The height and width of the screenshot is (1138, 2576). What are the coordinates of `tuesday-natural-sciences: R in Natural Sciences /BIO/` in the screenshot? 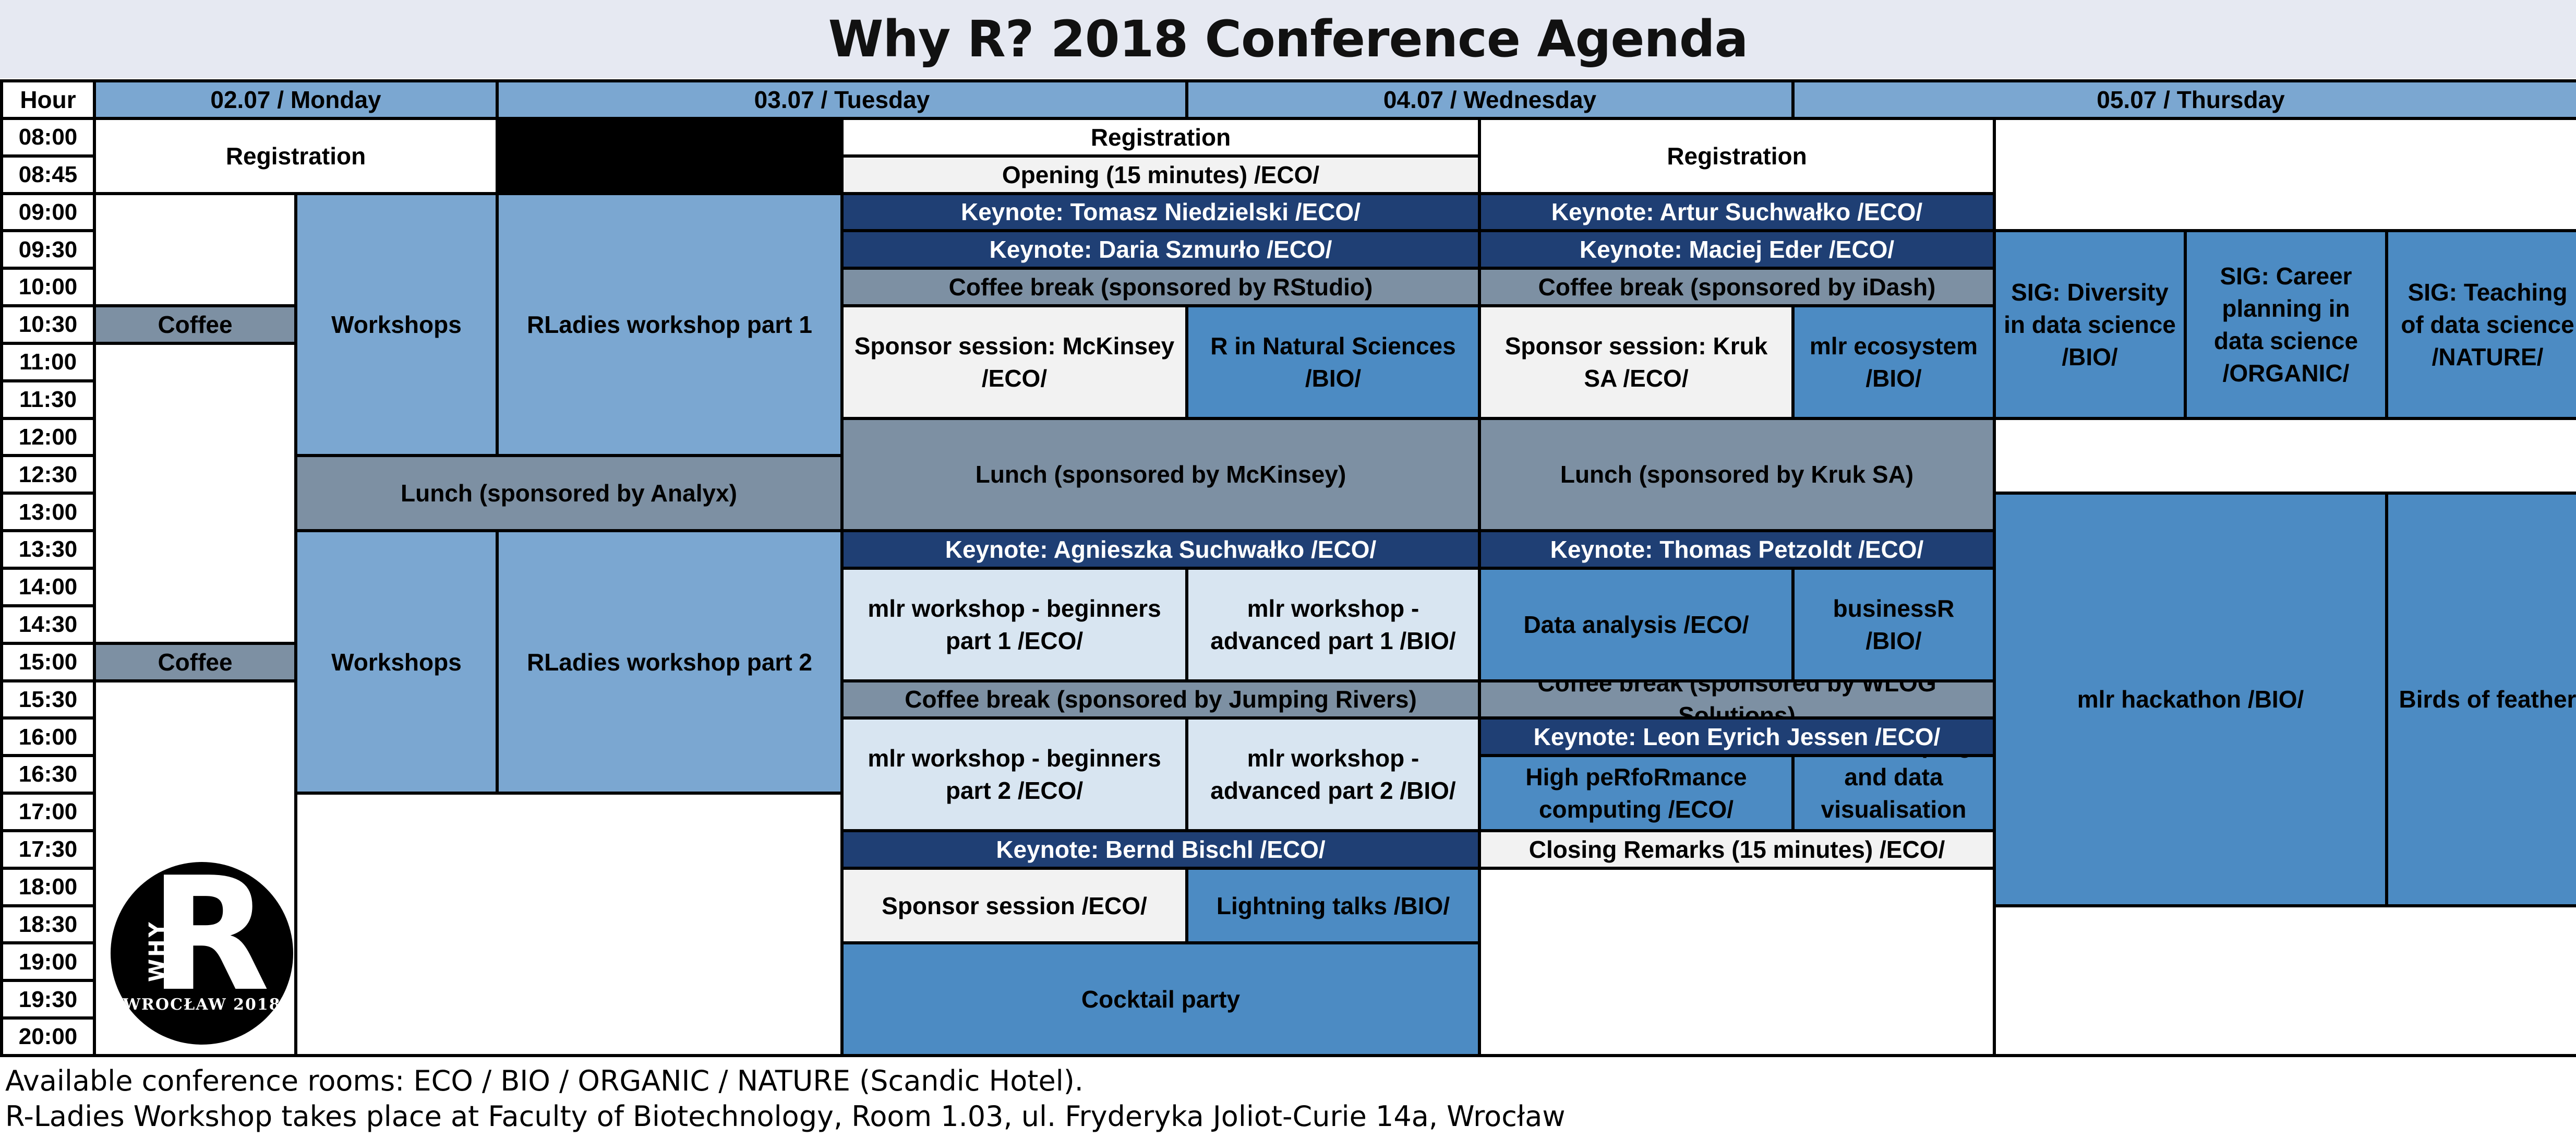 It's located at (1333, 362).